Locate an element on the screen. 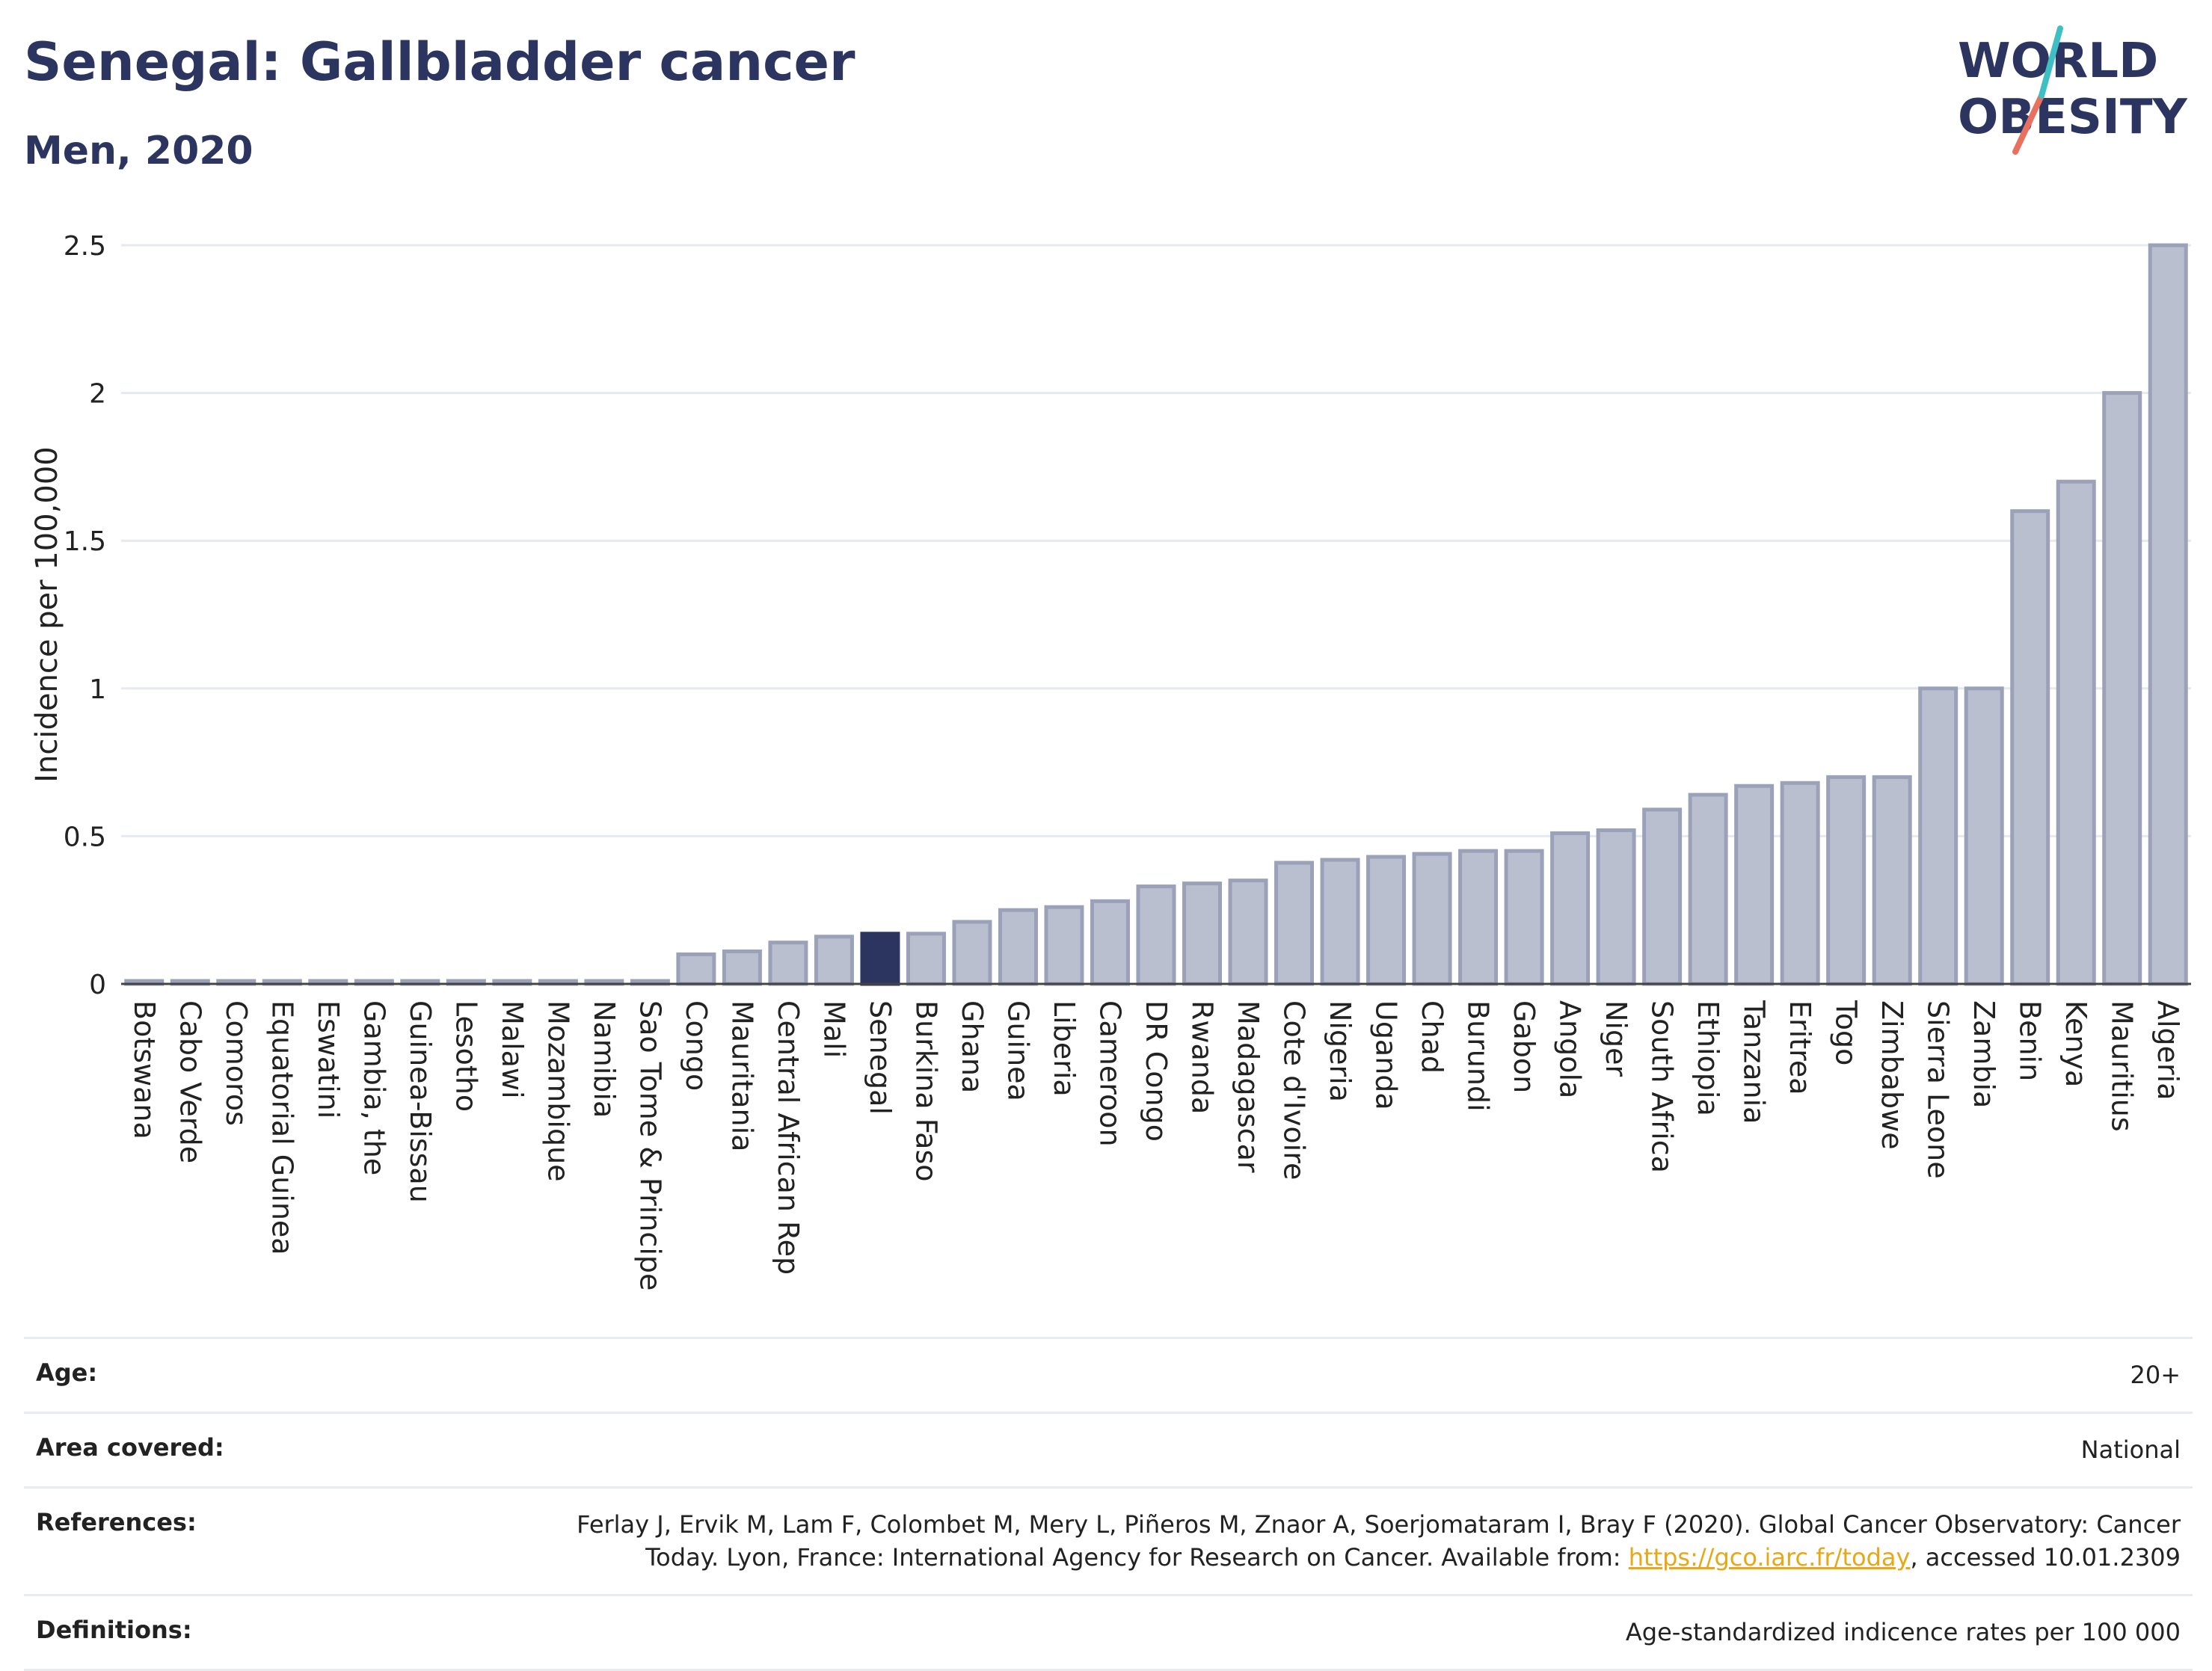 This screenshot has width=2212, height=1671. x-tick-label: Niger is located at coordinates (1616, 1038).